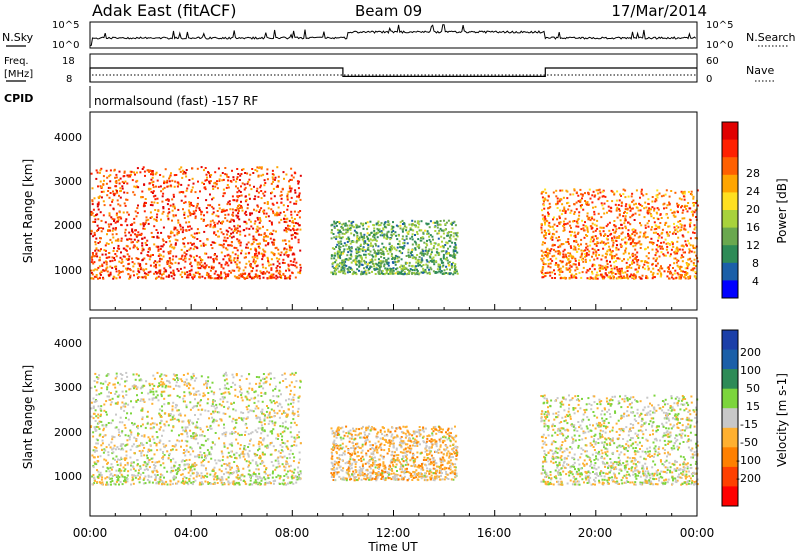  I want to click on freq-tick-low: 8, so click(69, 79).